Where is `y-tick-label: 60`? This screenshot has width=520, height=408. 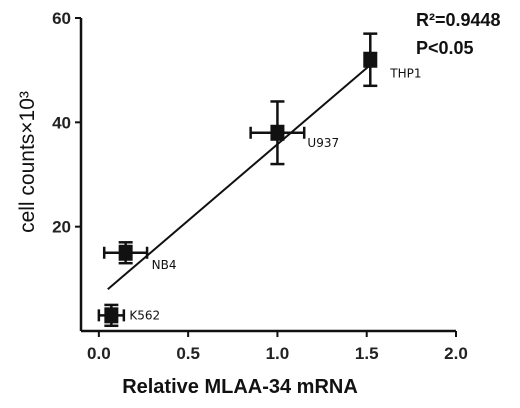 y-tick-label: 60 is located at coordinates (61, 18).